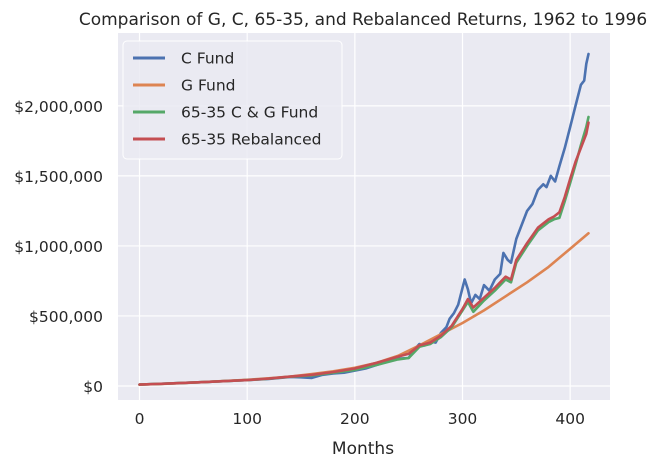 The height and width of the screenshot is (468, 671). Describe the element at coordinates (208, 86) in the screenshot. I see `legend-label: G Fund` at that location.